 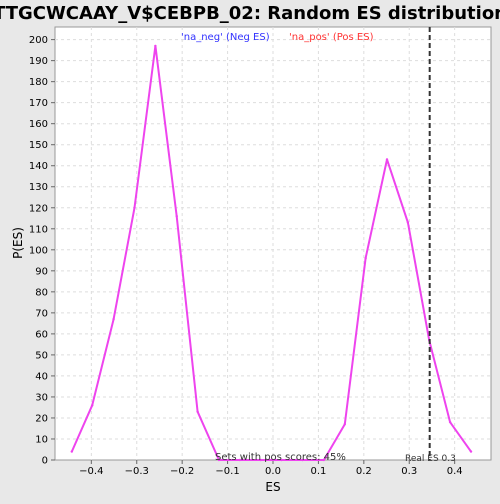 I want to click on y-tick-label: 170, so click(x=38, y=103).